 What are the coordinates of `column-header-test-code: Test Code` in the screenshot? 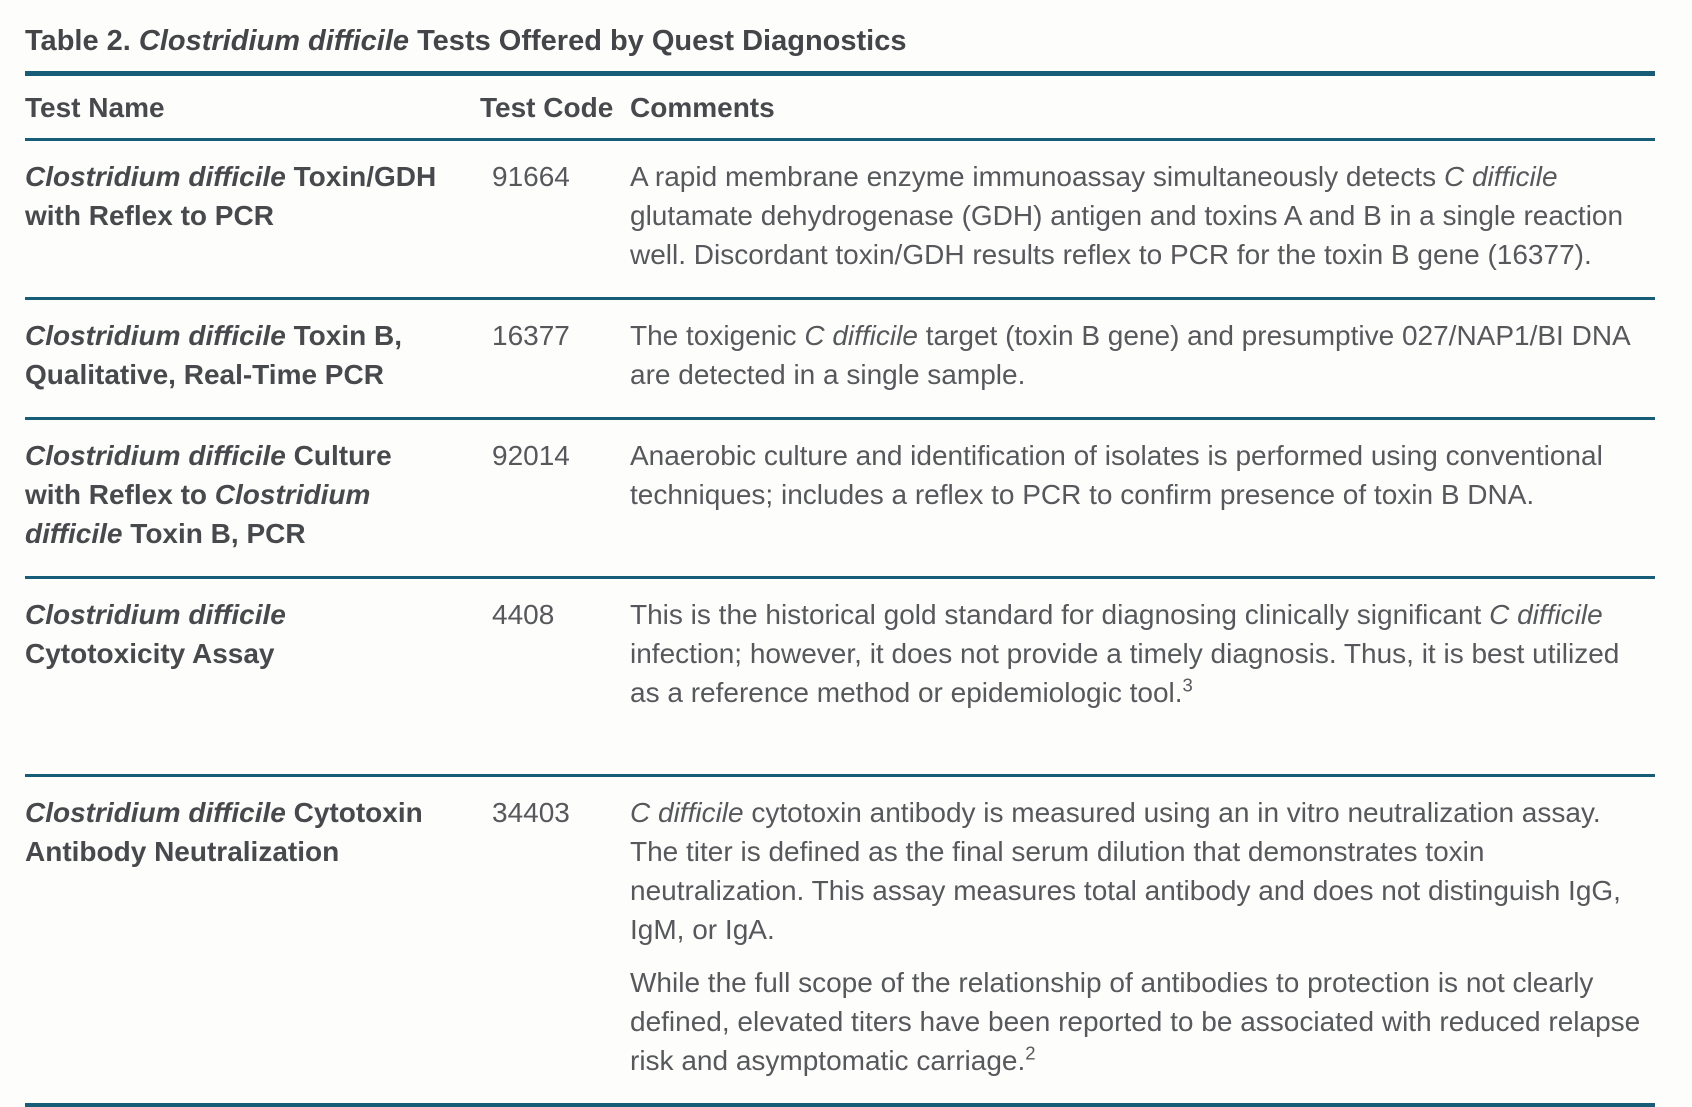 It's located at (547, 107).